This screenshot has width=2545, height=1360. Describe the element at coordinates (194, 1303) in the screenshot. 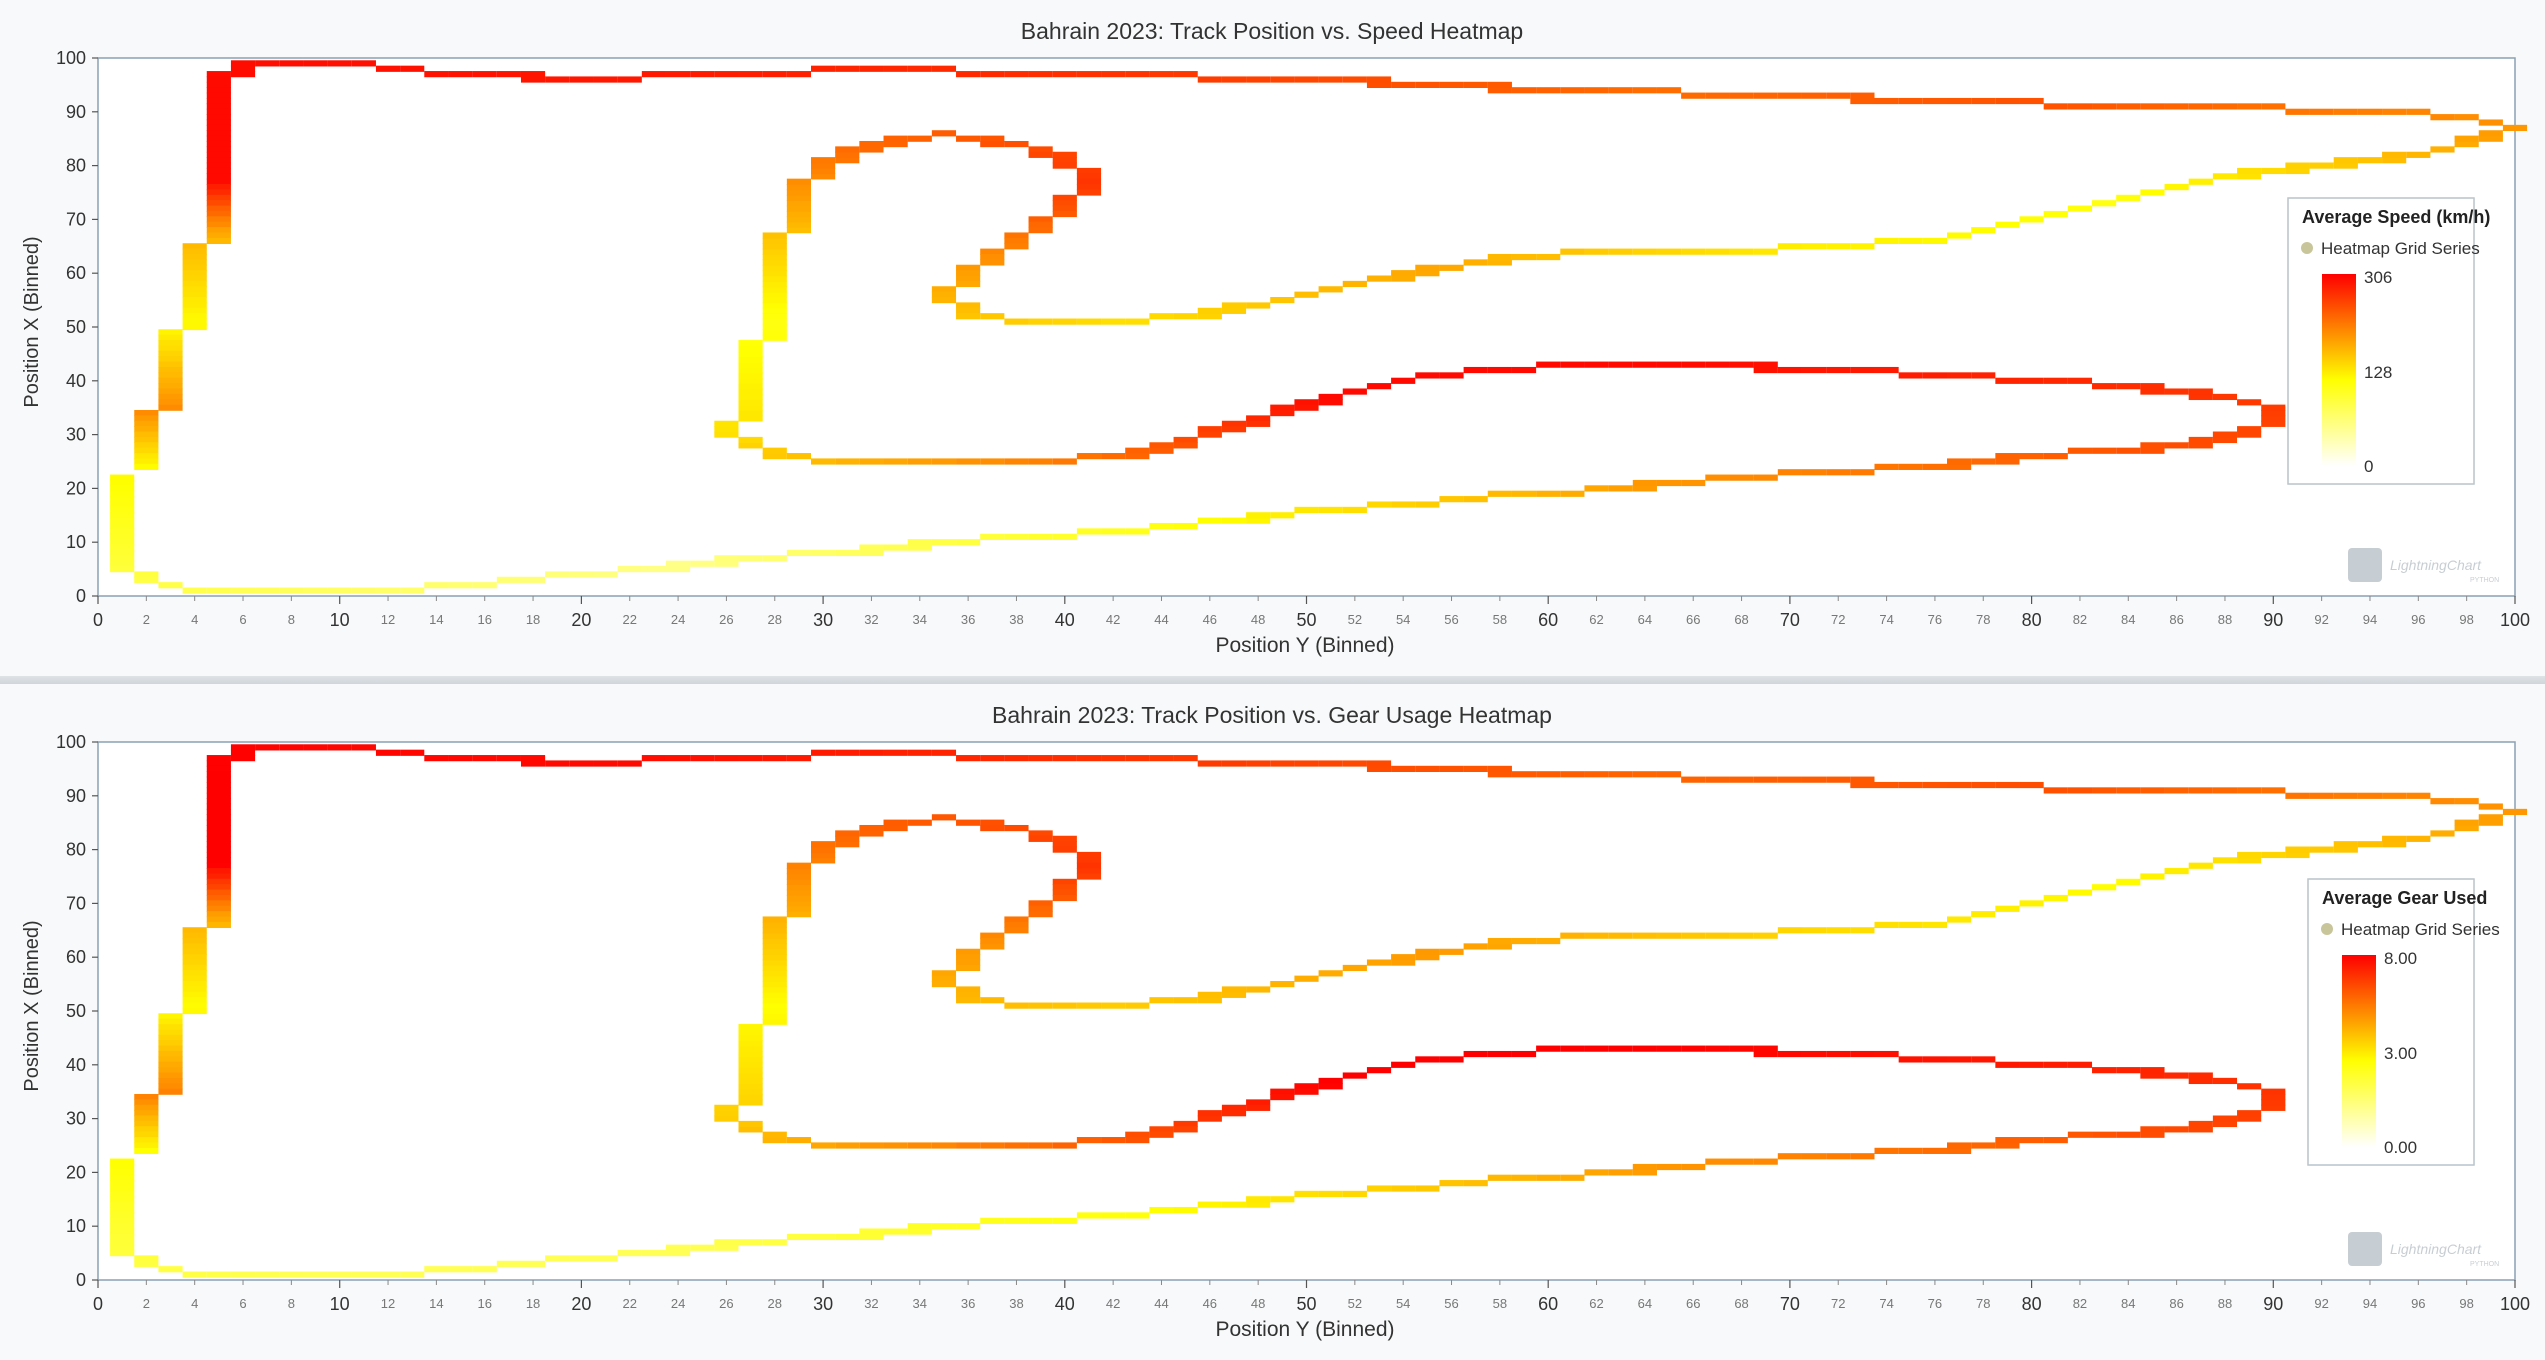

I see `x-minor-tick-label: 4` at that location.